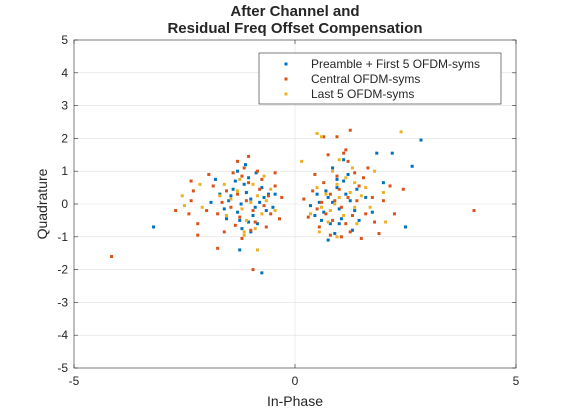 This screenshot has height=418, width=570. I want to click on y-tick-label: 5, so click(64, 40).